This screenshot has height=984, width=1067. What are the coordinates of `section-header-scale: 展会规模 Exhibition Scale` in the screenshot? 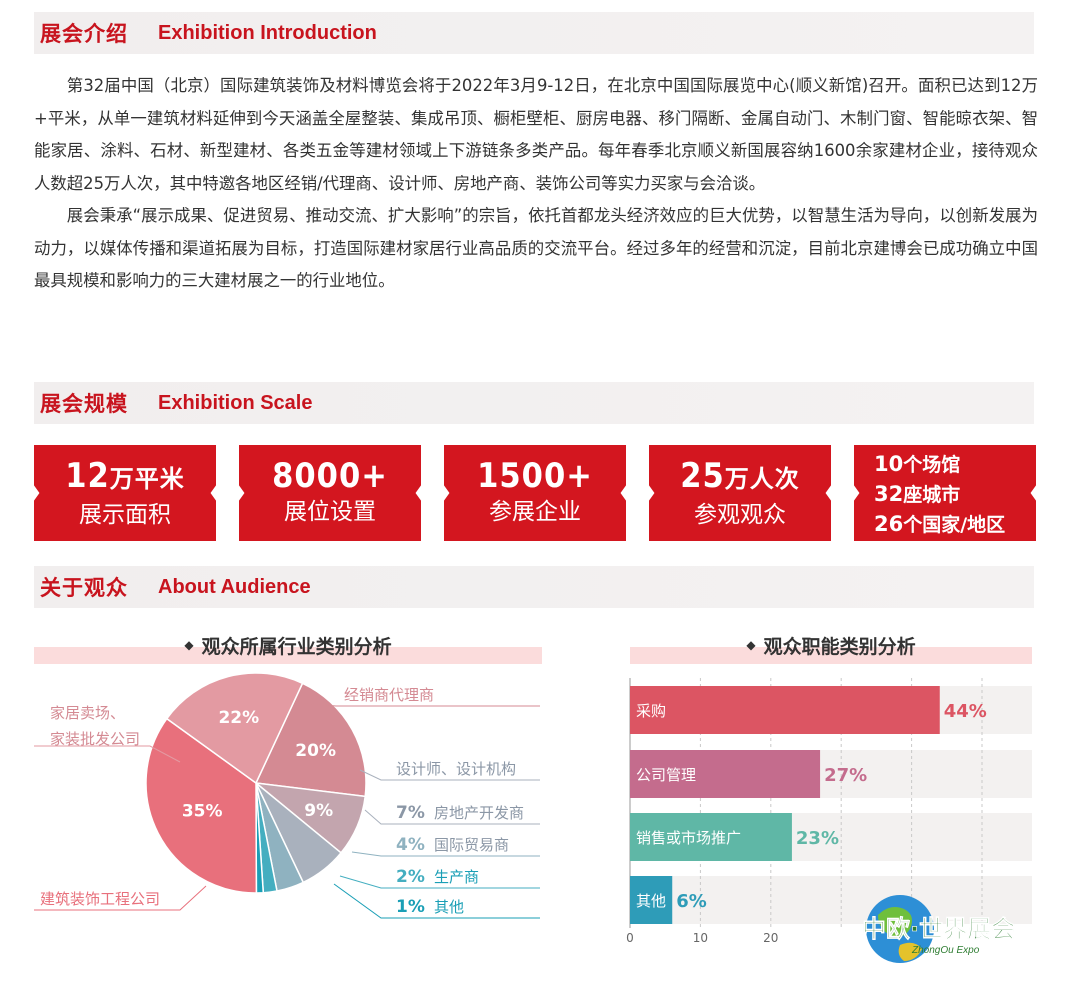 It's located at (534, 403).